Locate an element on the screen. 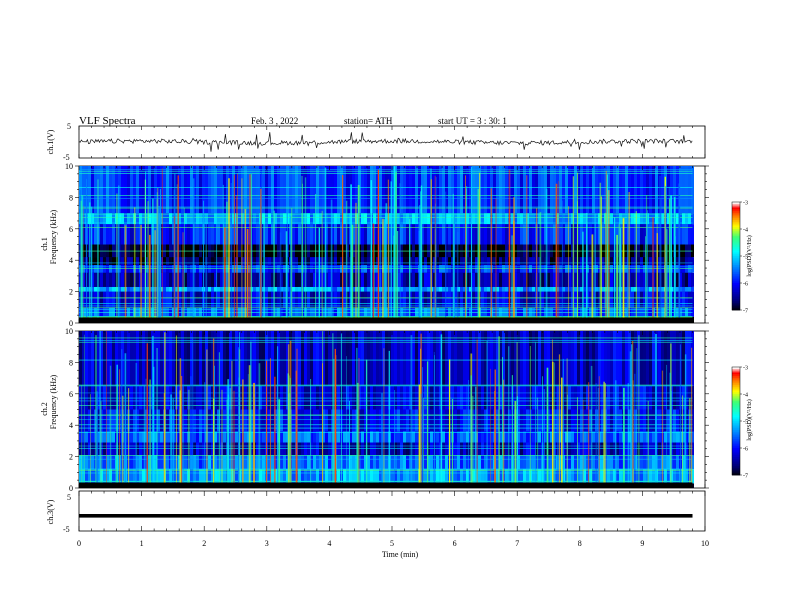 The image size is (792, 612). time-tick-label: 9 is located at coordinates (642, 543).